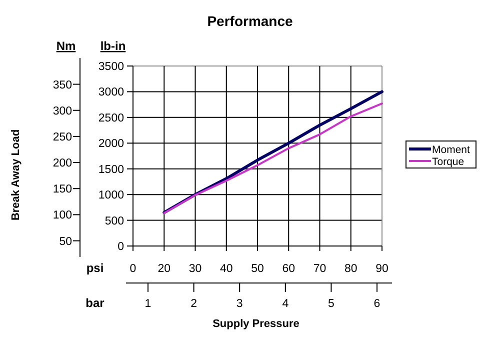 This screenshot has width=494, height=343. What do you see at coordinates (194, 304) in the screenshot?
I see `x2-tick-label: 2` at bounding box center [194, 304].